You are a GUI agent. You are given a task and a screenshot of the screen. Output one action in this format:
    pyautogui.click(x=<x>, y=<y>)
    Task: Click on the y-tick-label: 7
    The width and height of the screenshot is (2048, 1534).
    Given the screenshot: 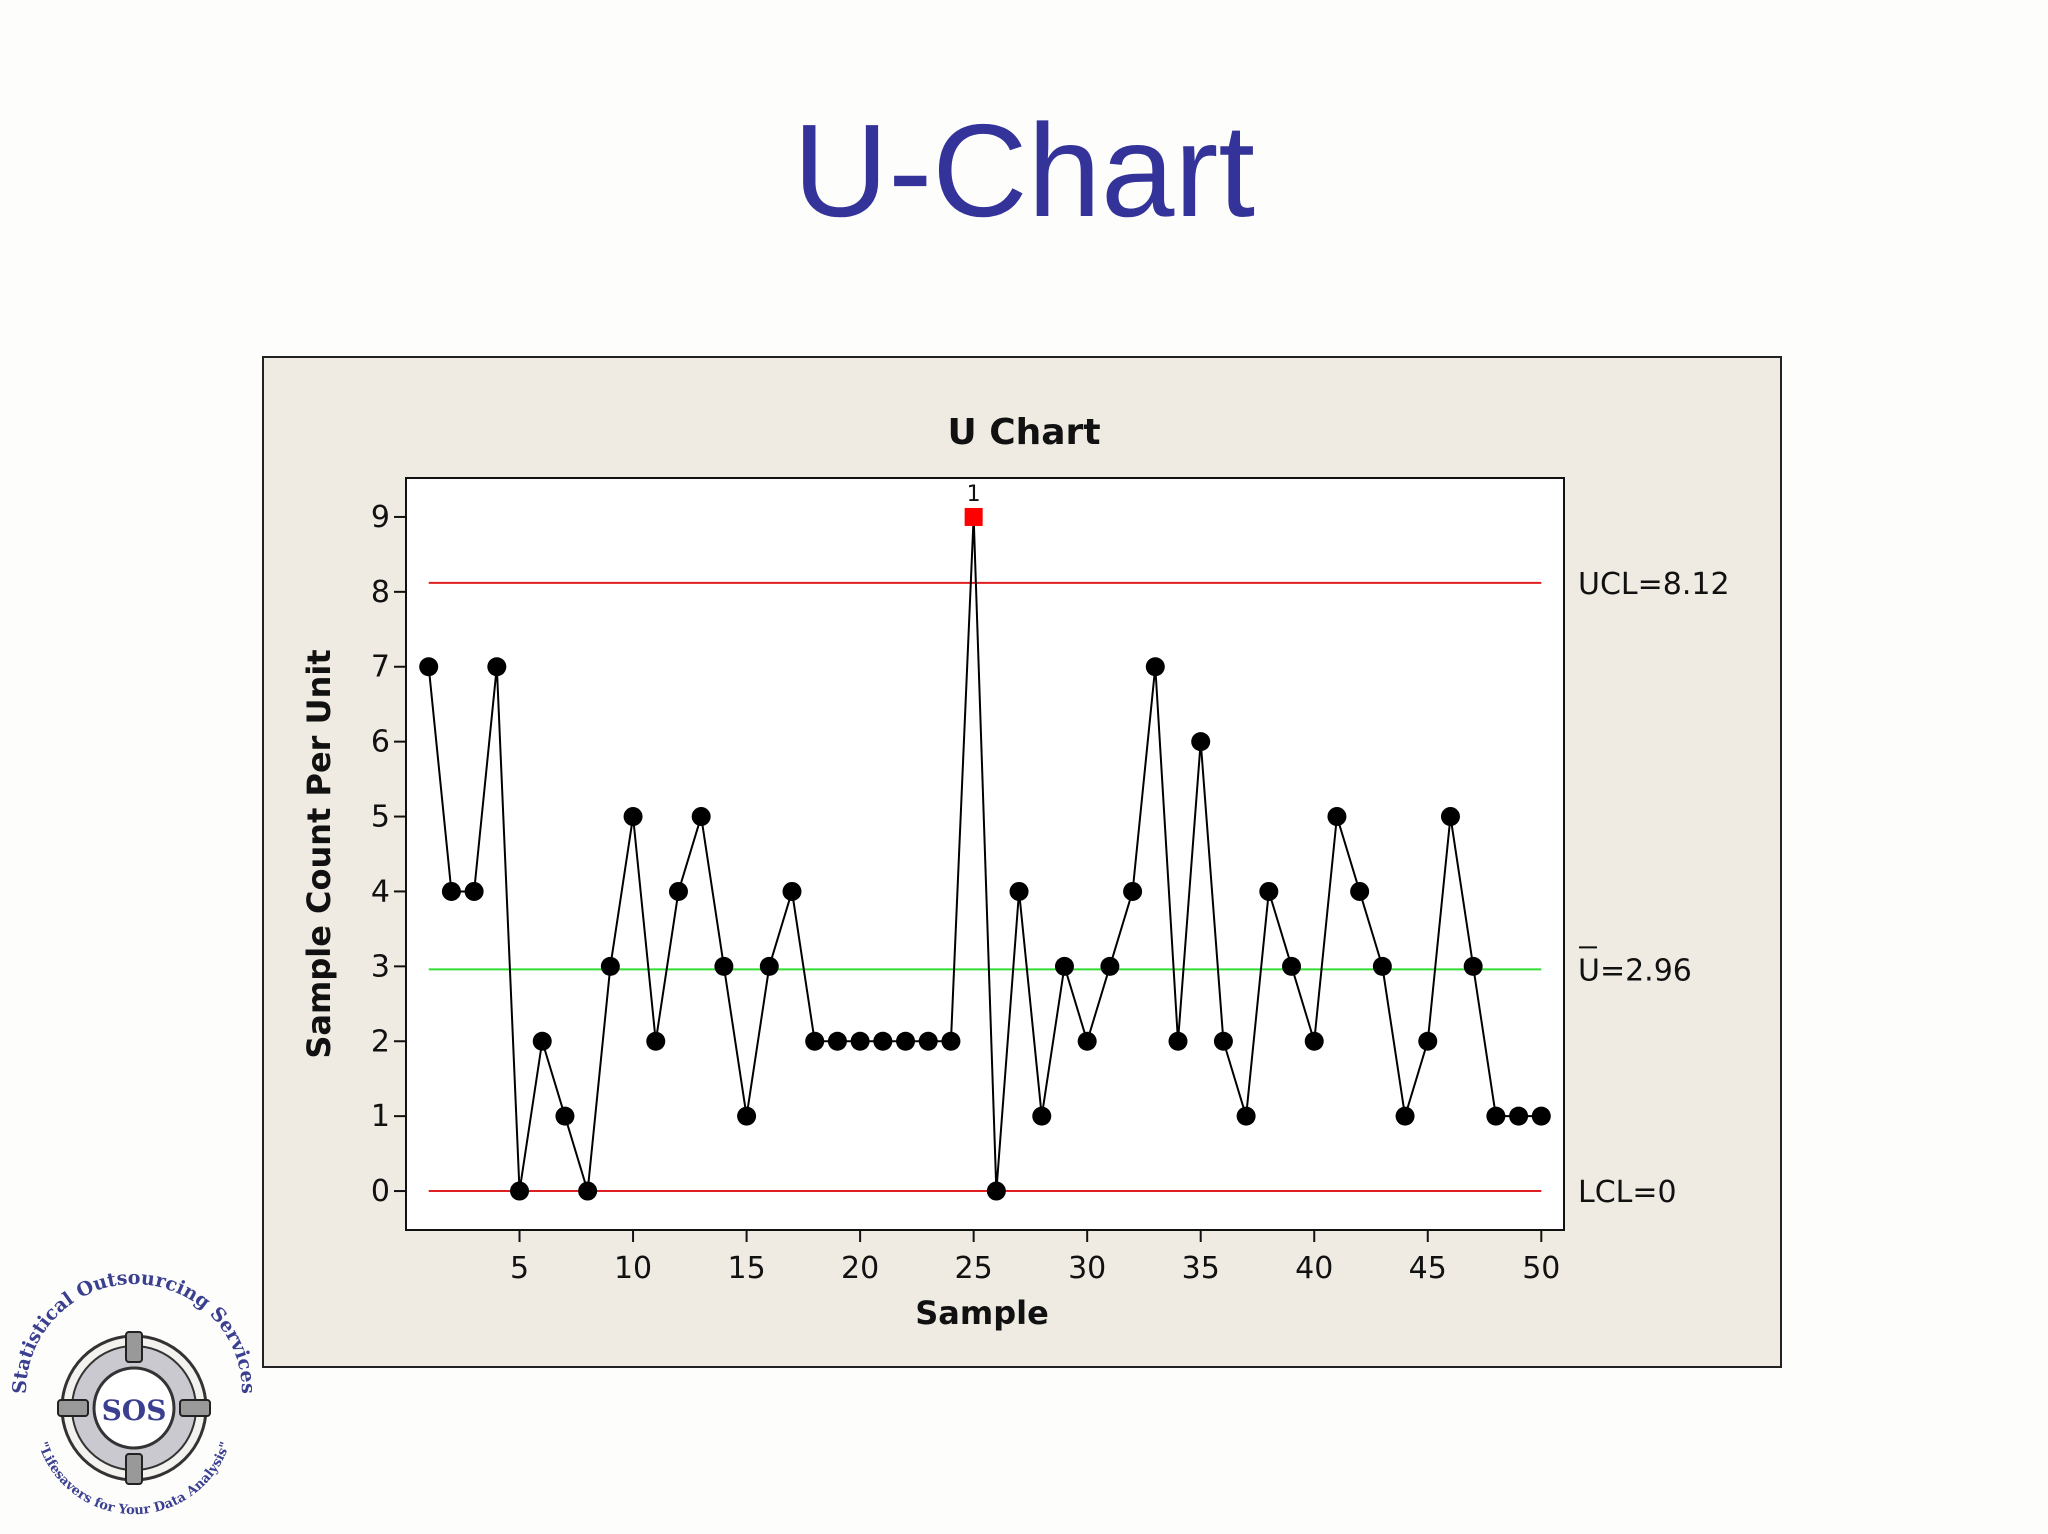 What is the action you would take?
    pyautogui.click(x=380, y=667)
    